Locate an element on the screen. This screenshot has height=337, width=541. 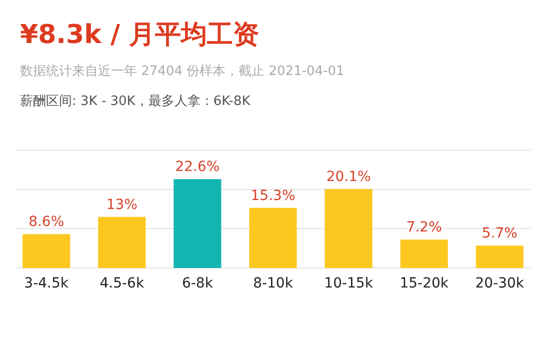
x-tick-label: 3-4.5k is located at coordinates (47, 284).